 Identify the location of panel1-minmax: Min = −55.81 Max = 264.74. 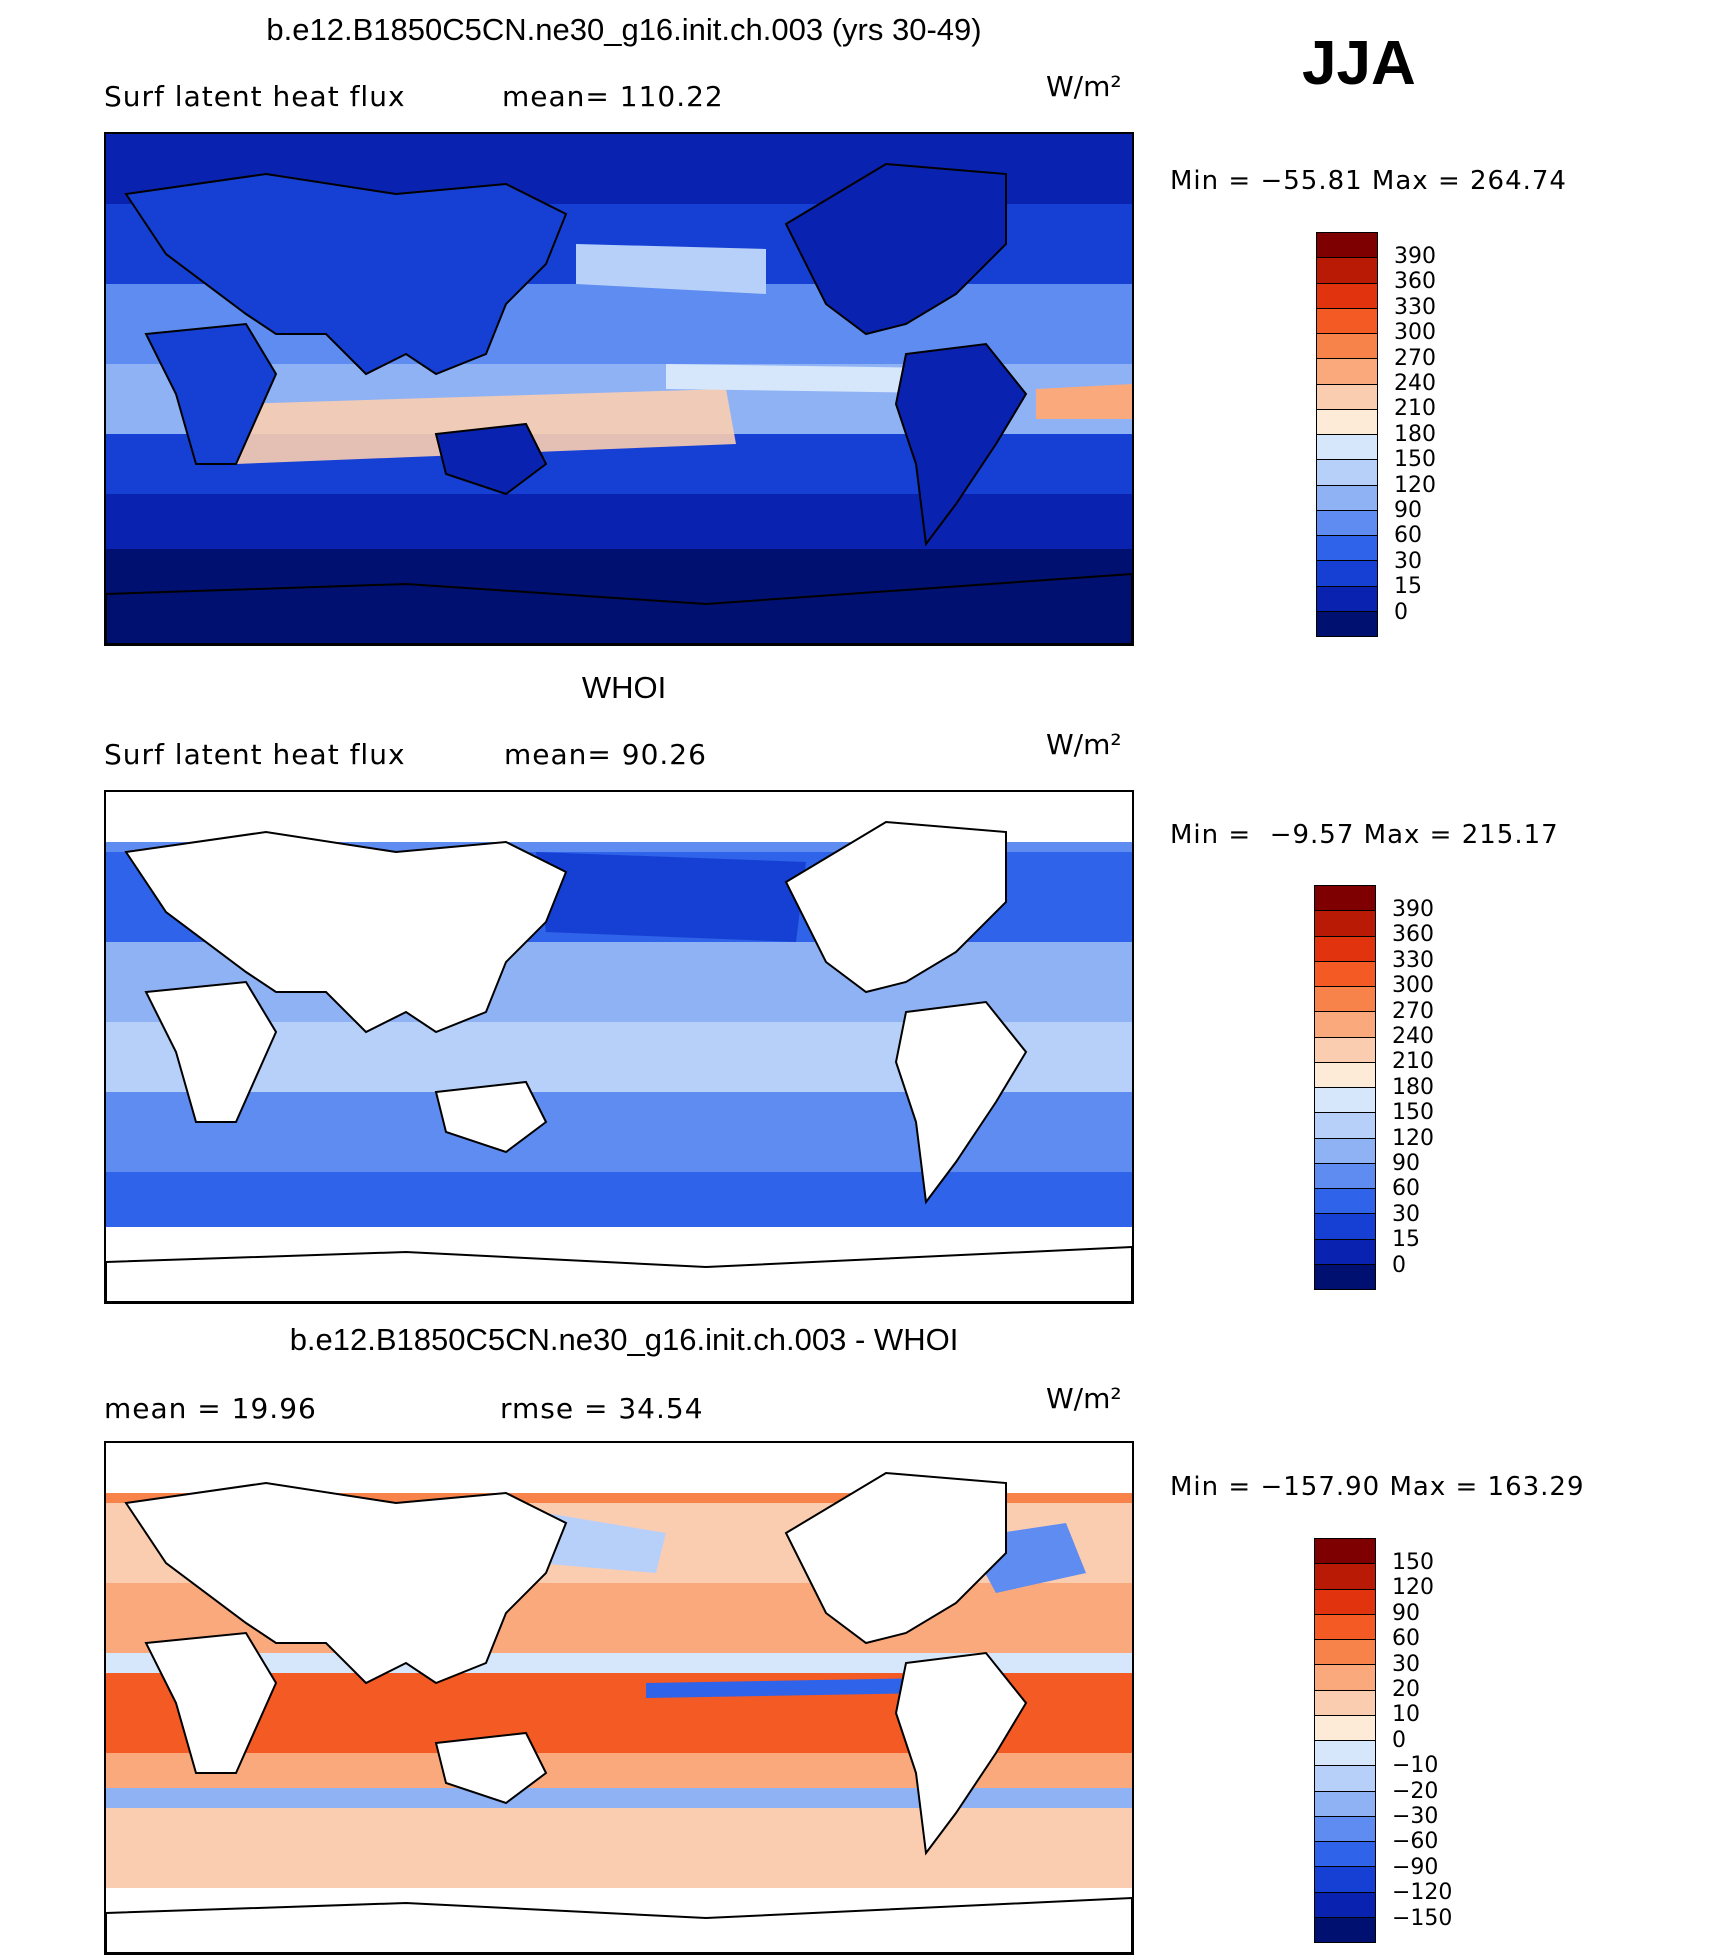
(1368, 181).